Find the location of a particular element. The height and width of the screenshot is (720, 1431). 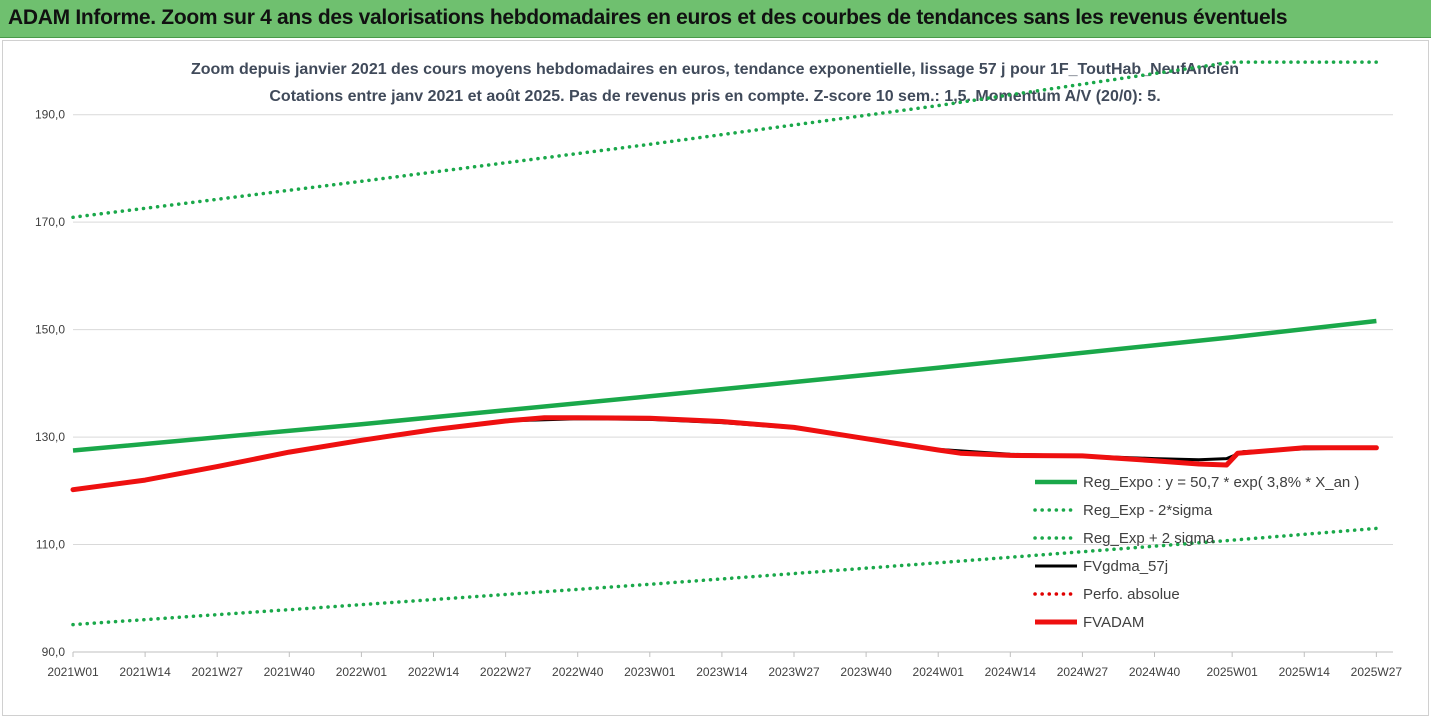

y-tick-label: 150,0 is located at coordinates (50, 330).